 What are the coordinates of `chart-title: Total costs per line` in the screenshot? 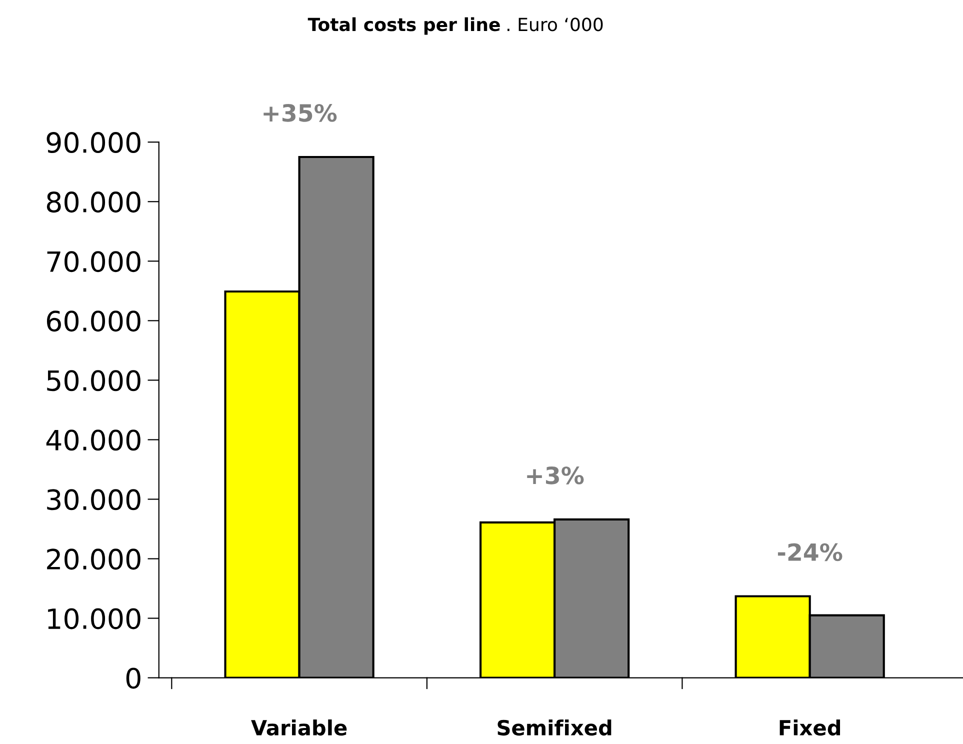 It's located at (404, 26).